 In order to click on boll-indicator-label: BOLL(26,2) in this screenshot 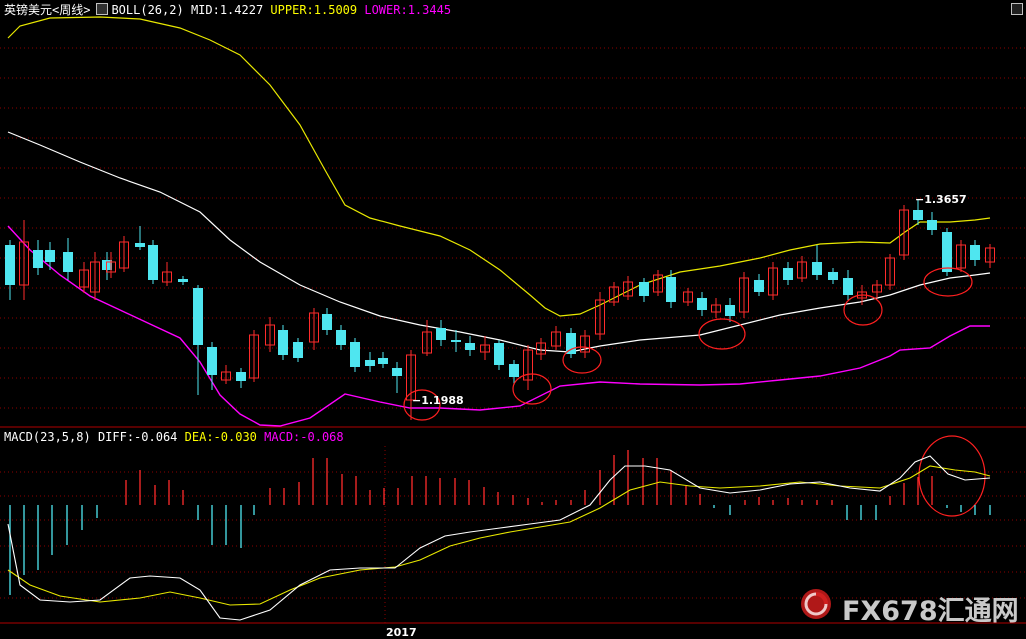, I will do `click(147, 10)`.